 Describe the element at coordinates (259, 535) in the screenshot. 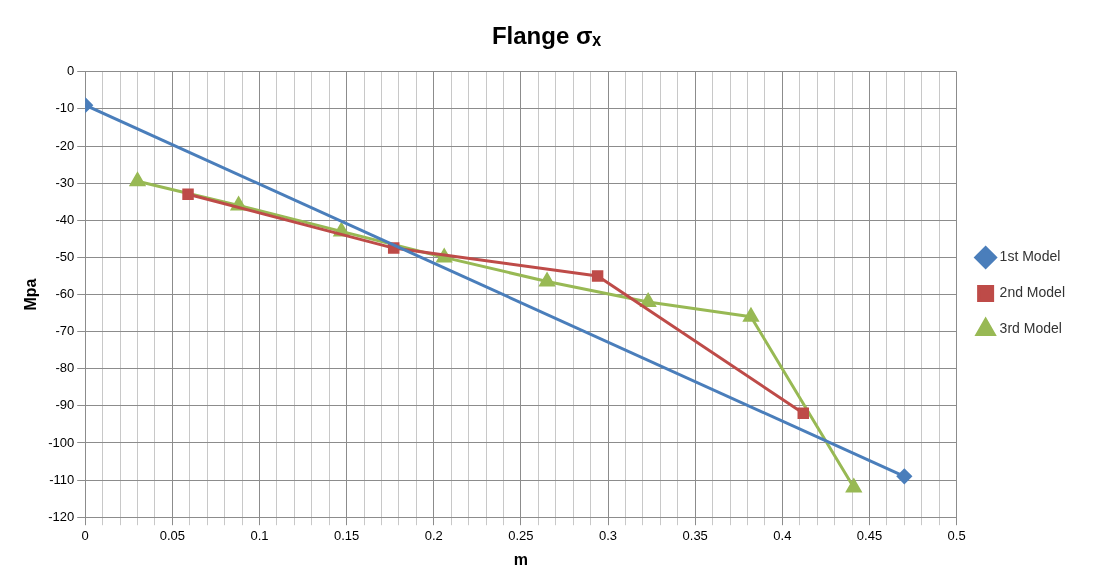

I see `x-tick-label: 0.1` at that location.